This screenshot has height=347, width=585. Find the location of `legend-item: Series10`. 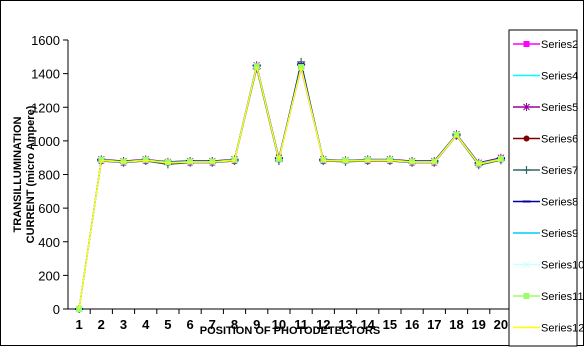

legend-item: Series10 is located at coordinates (548, 266).